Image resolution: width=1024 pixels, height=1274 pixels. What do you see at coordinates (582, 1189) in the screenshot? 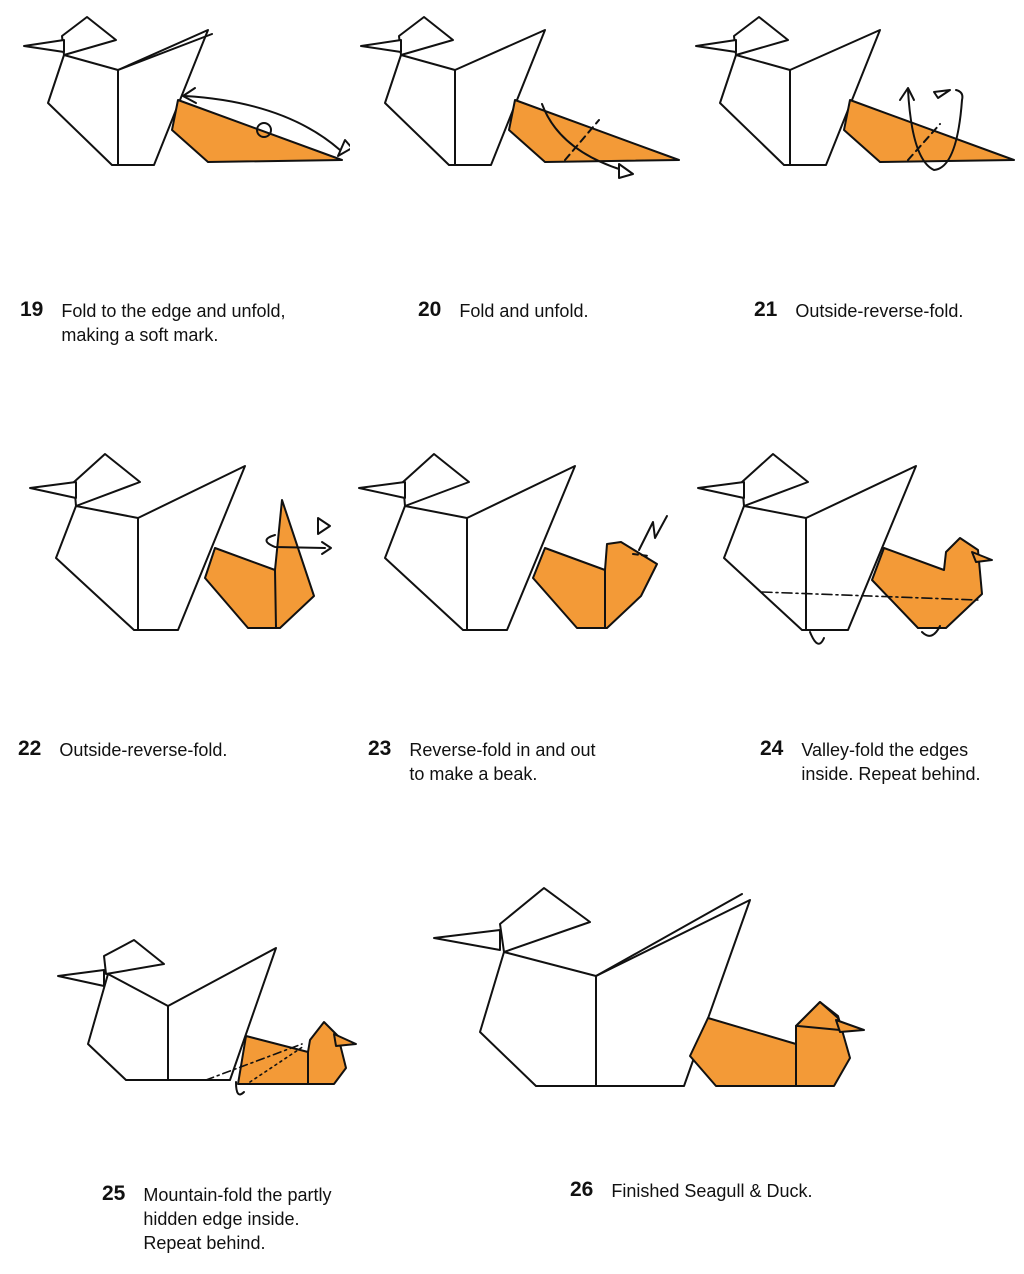
I see `step-number: 26` at bounding box center [582, 1189].